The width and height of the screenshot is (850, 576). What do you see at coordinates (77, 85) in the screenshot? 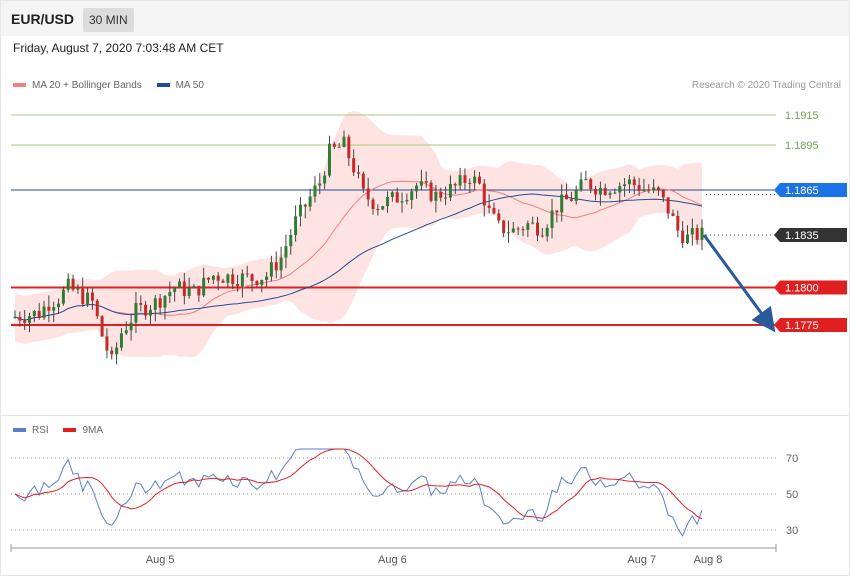
I see `legend-ma20: MA 20 + Bollinger Bands` at bounding box center [77, 85].